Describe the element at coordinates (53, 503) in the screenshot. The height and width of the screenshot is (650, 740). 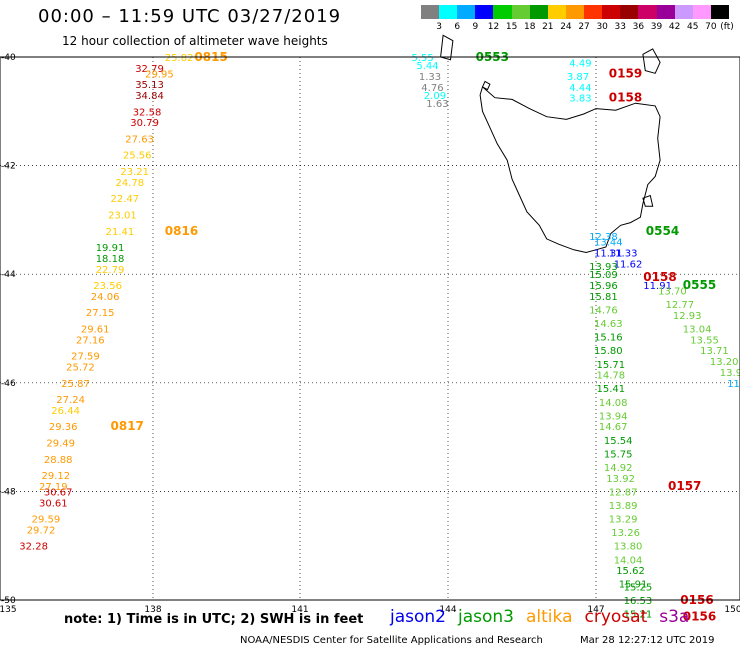
I see `wave-height-label: 30.61` at that location.